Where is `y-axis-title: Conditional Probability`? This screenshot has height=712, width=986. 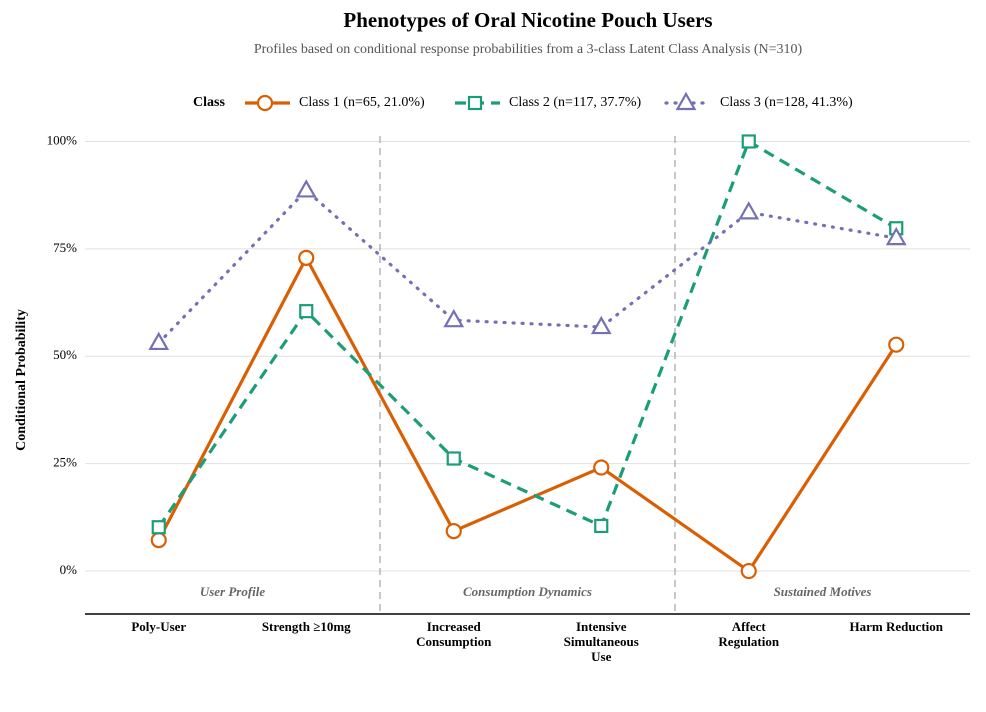 y-axis-title: Conditional Probability is located at coordinates (21, 380).